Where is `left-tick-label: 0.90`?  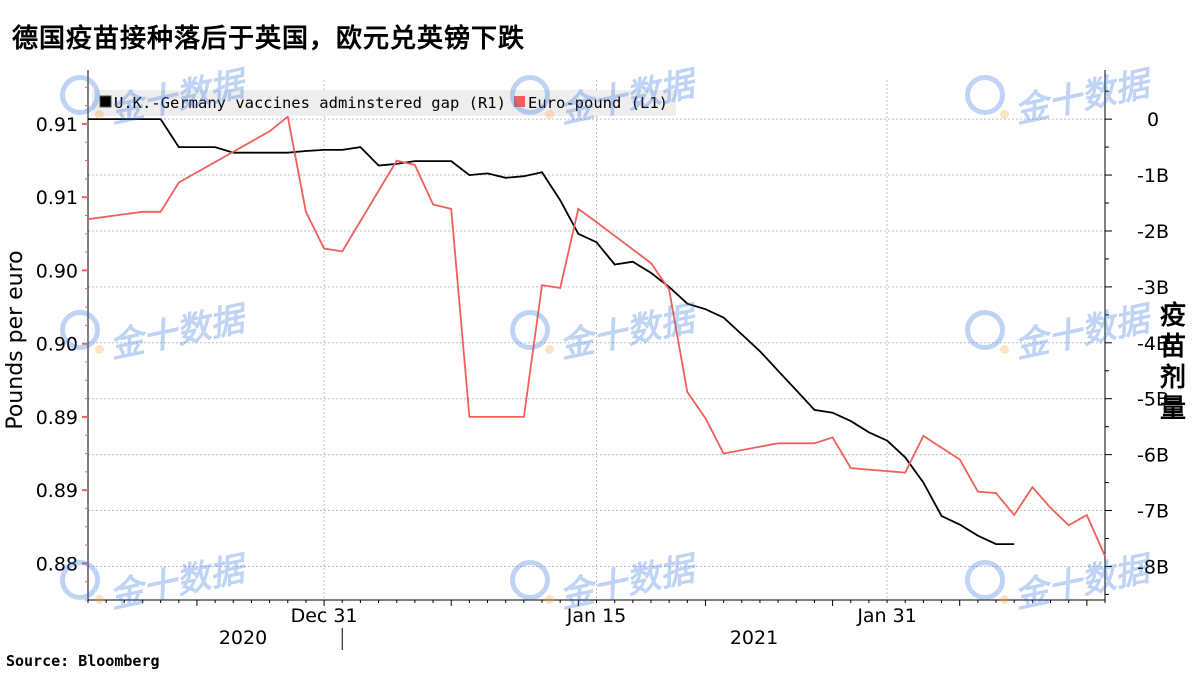
left-tick-label: 0.90 is located at coordinates (57, 271).